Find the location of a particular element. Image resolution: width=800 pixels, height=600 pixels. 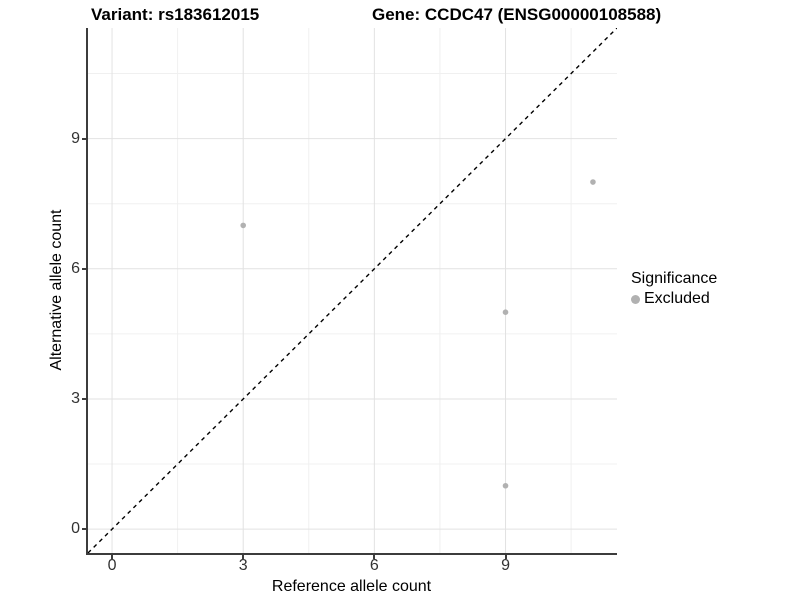

legend-item-label: Excluded is located at coordinates (677, 298).